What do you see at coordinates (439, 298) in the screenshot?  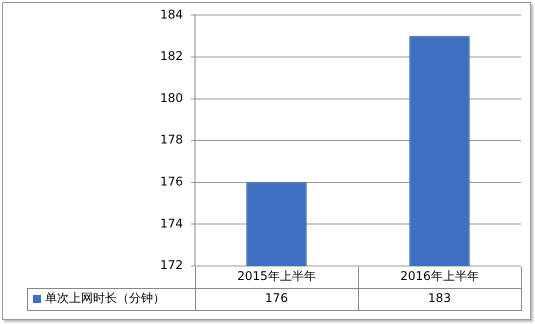 I see `data-label: 183` at bounding box center [439, 298].